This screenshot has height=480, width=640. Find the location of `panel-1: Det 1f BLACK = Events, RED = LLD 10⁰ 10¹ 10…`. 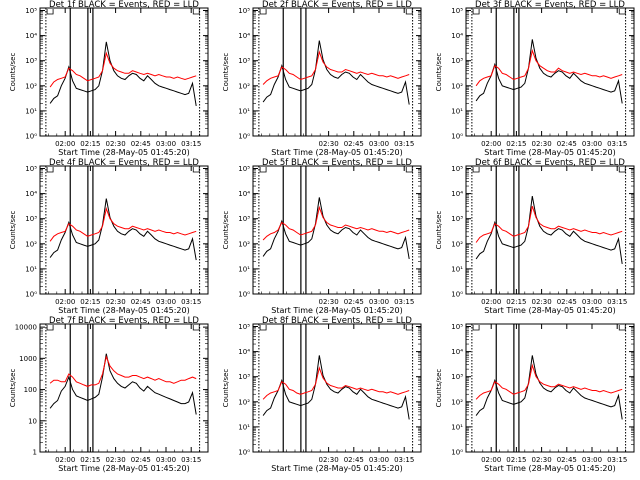

panel-1: Det 1f BLACK = Events, RED = LLD 10⁰ 10¹ 10… is located at coordinates (109, 78).